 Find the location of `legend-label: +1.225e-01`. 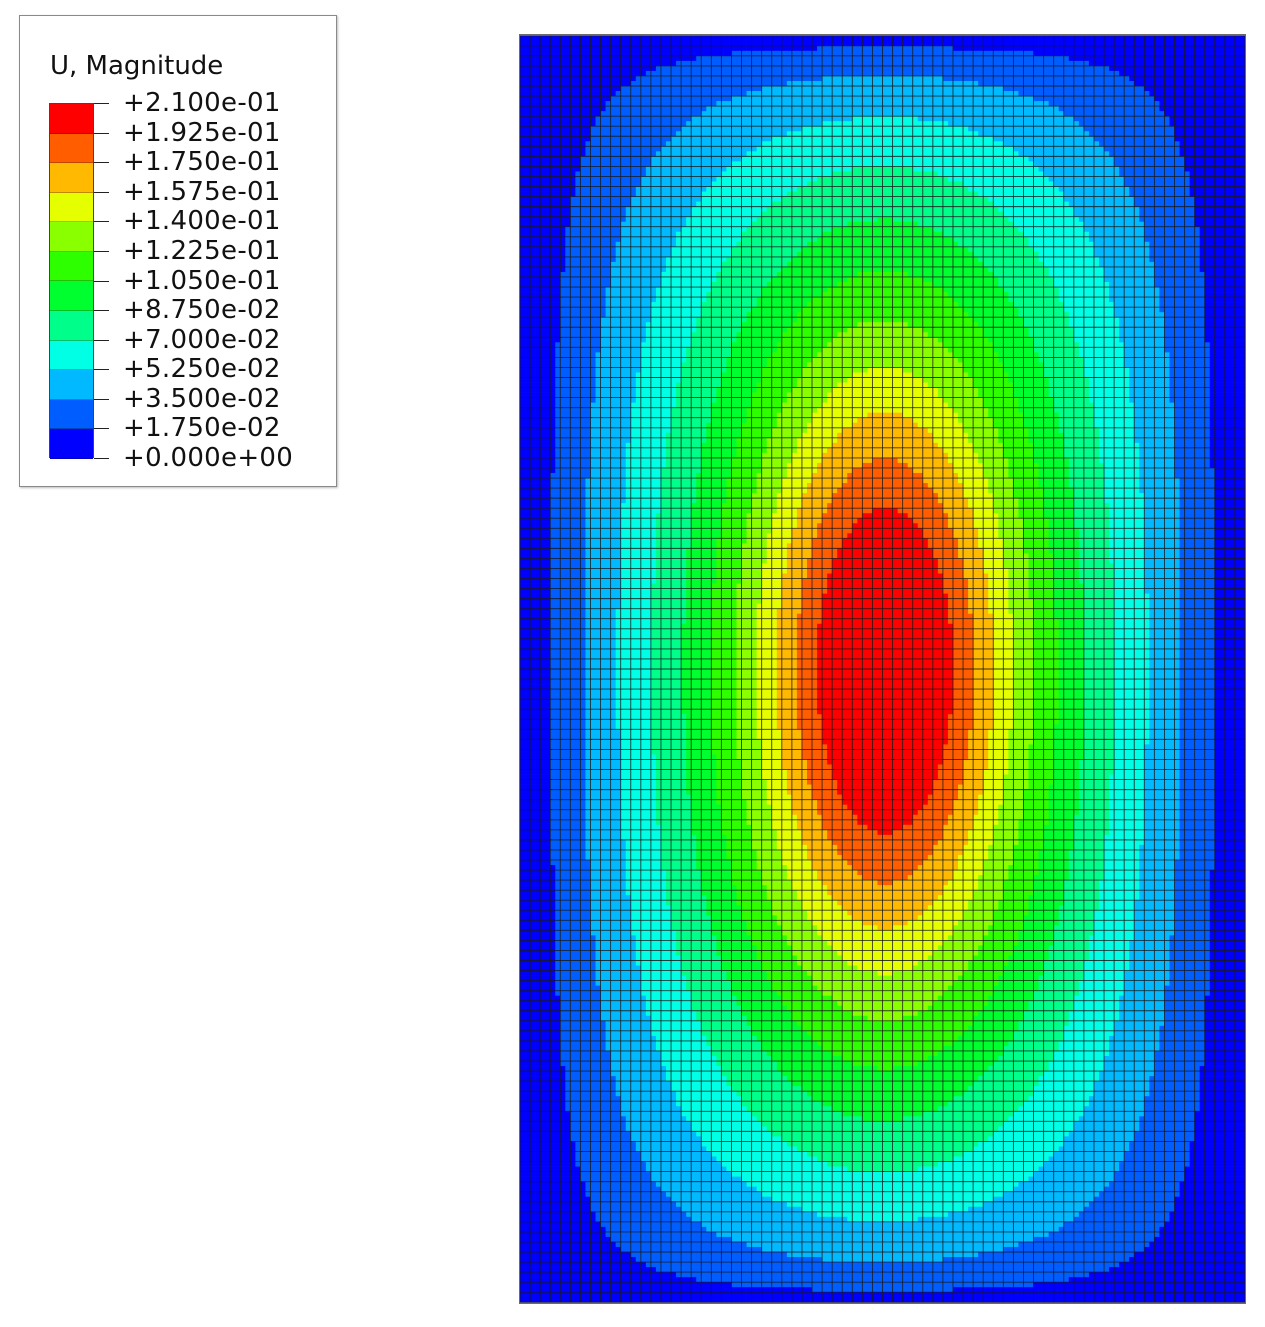

legend-label: +1.225e-01 is located at coordinates (202, 251).